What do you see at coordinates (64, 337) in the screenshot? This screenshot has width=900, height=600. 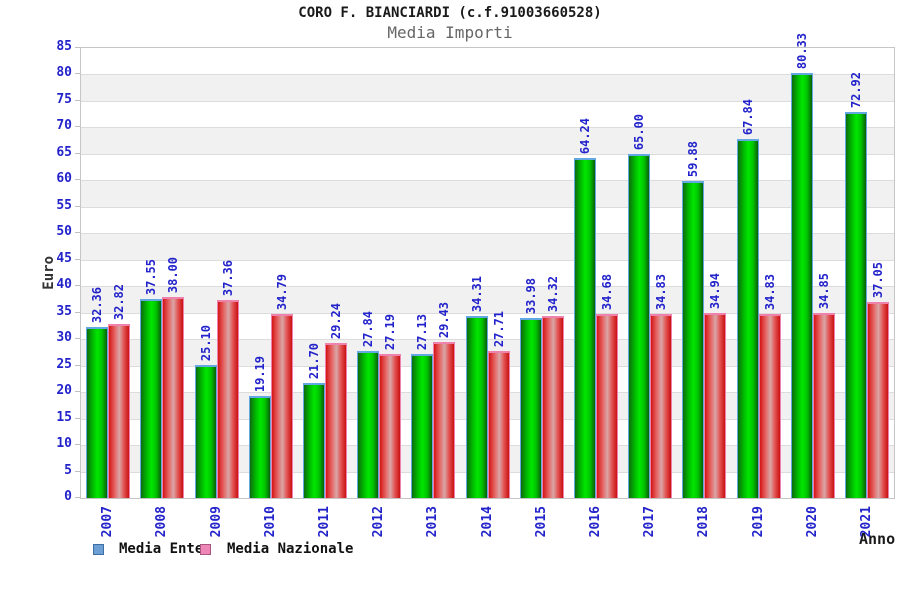 I see `y-tick-label: 30` at bounding box center [64, 337].